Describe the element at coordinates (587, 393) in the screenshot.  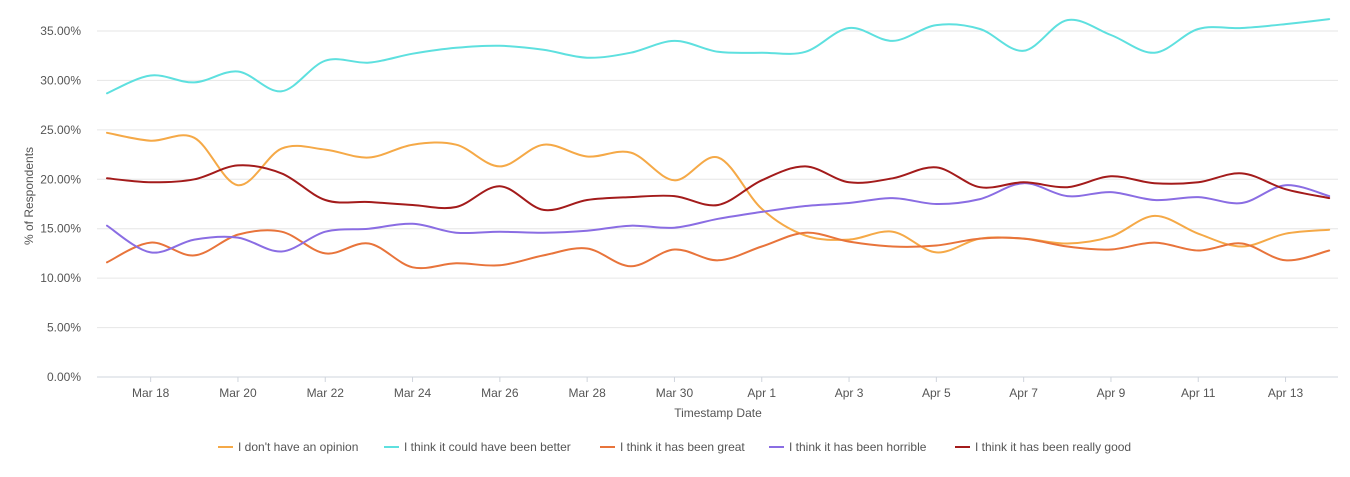
I see `x-tick-label: Mar 28` at that location.